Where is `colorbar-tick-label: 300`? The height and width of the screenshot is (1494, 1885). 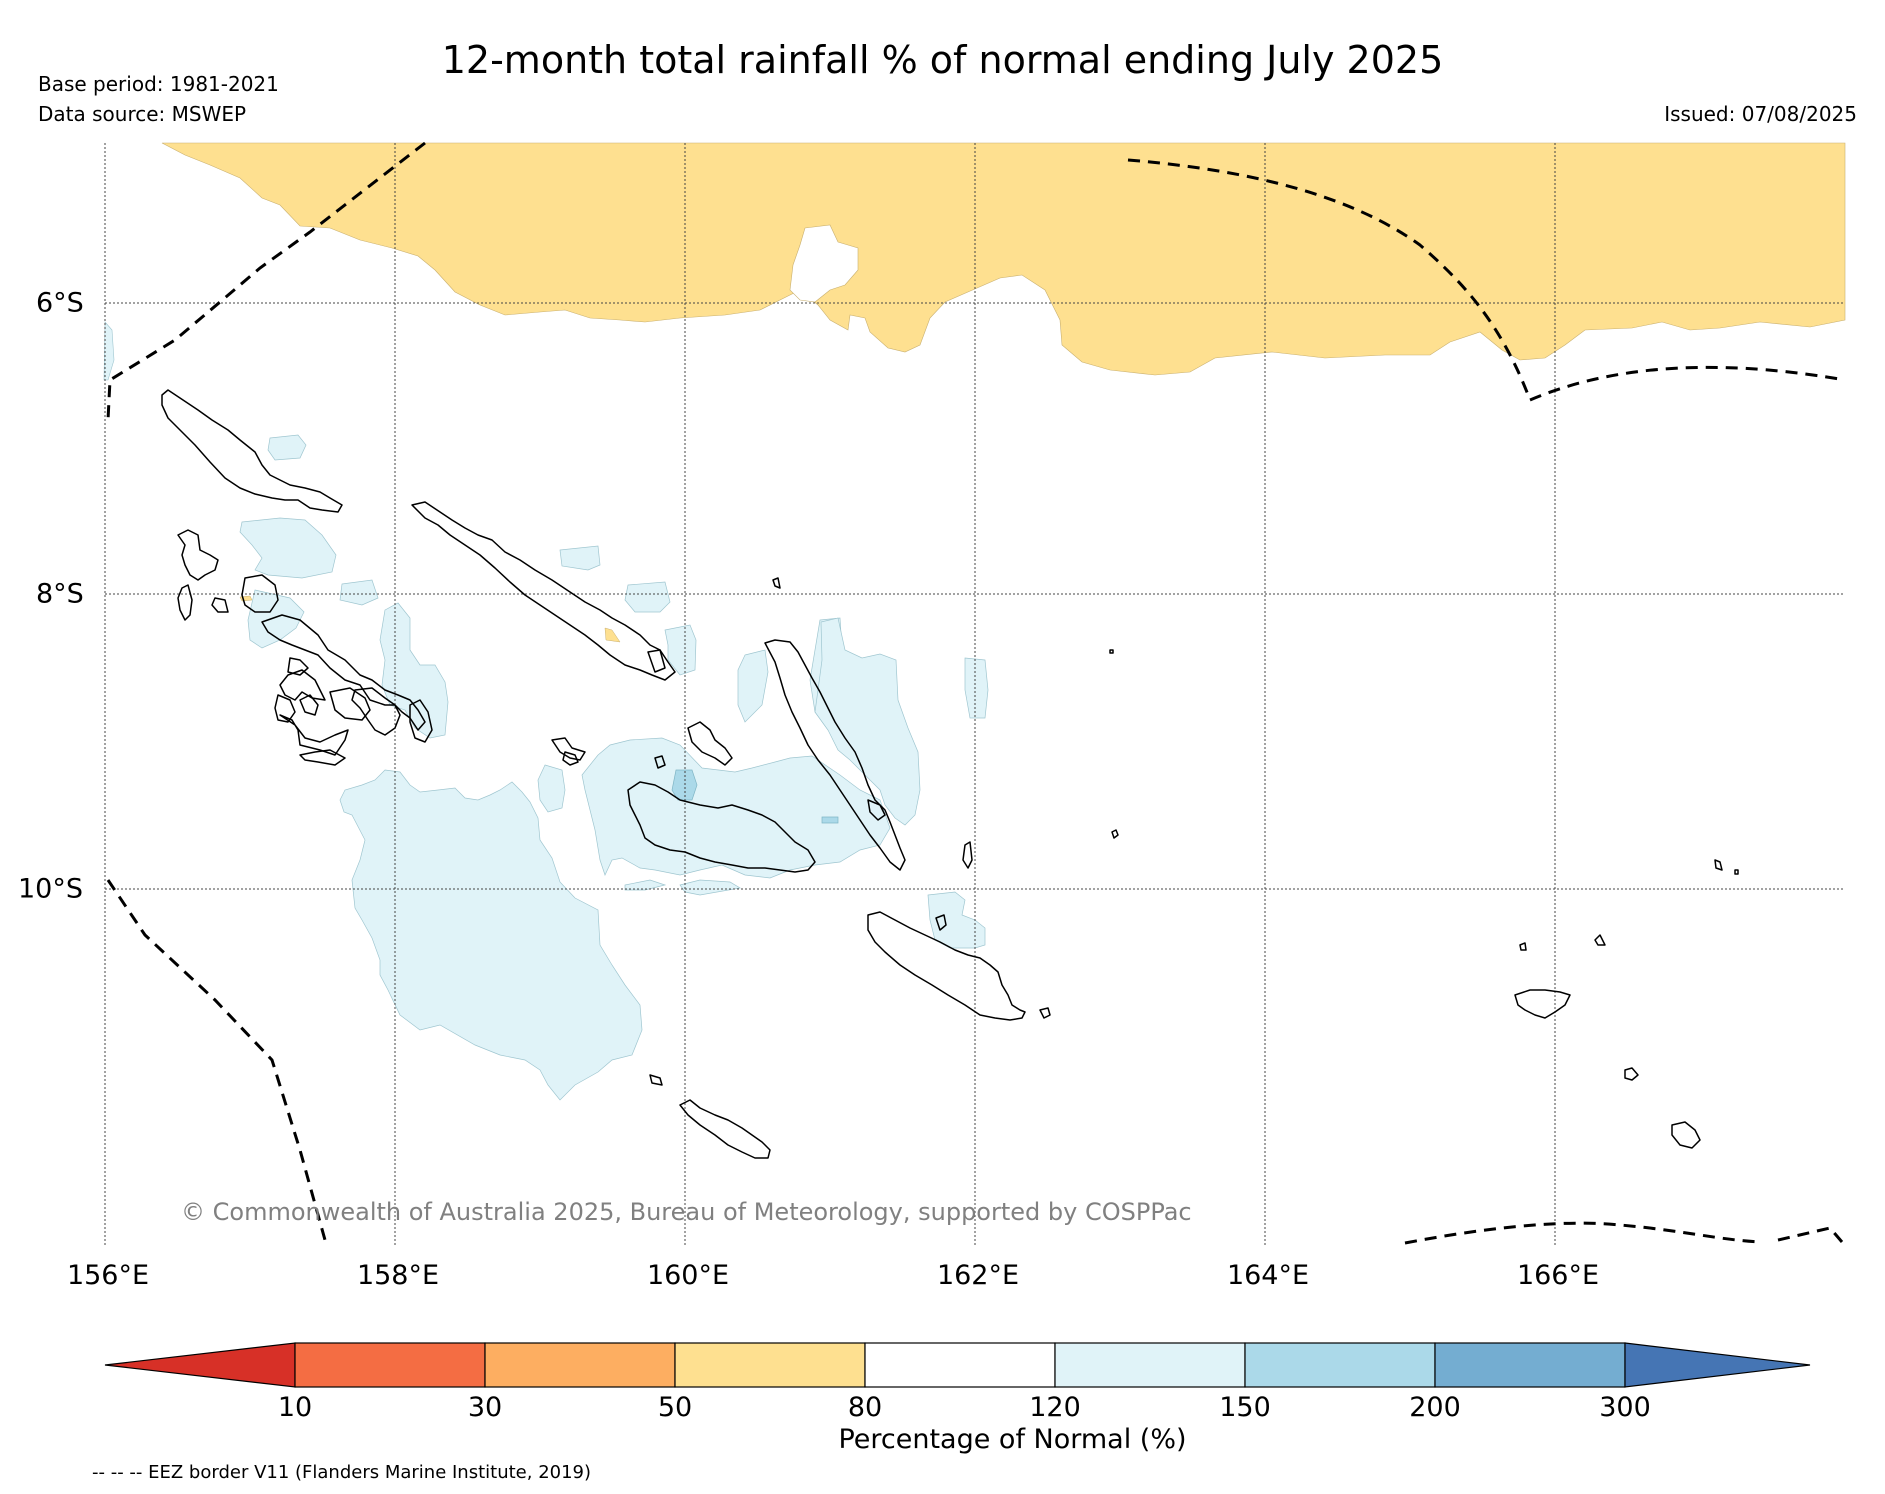 colorbar-tick-label: 300 is located at coordinates (1625, 1407).